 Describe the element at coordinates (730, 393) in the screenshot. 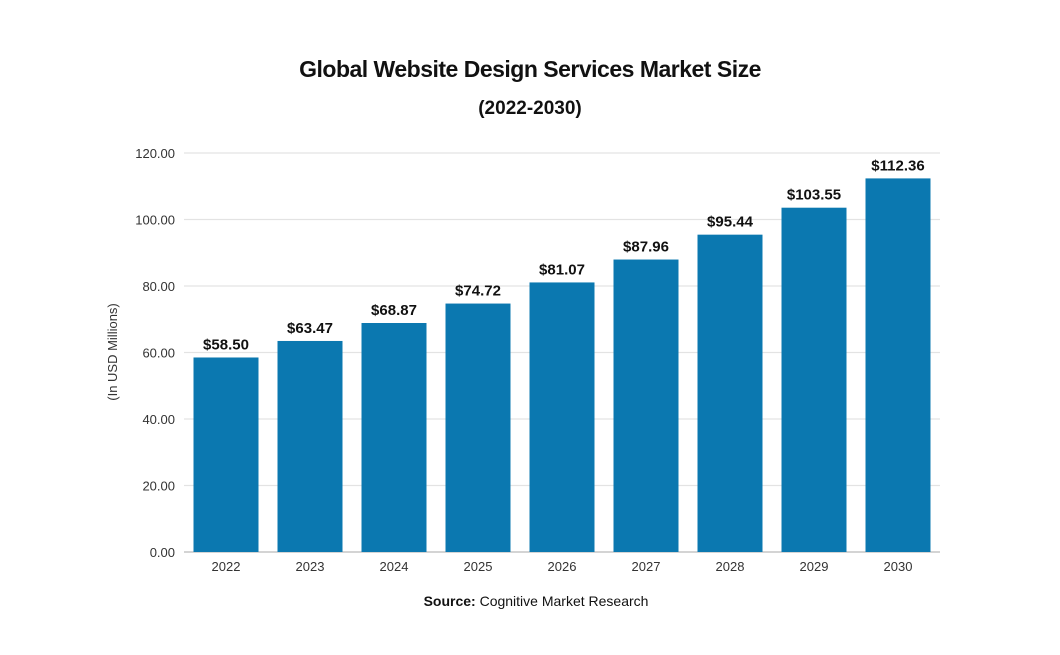

I see `bar-2028` at that location.